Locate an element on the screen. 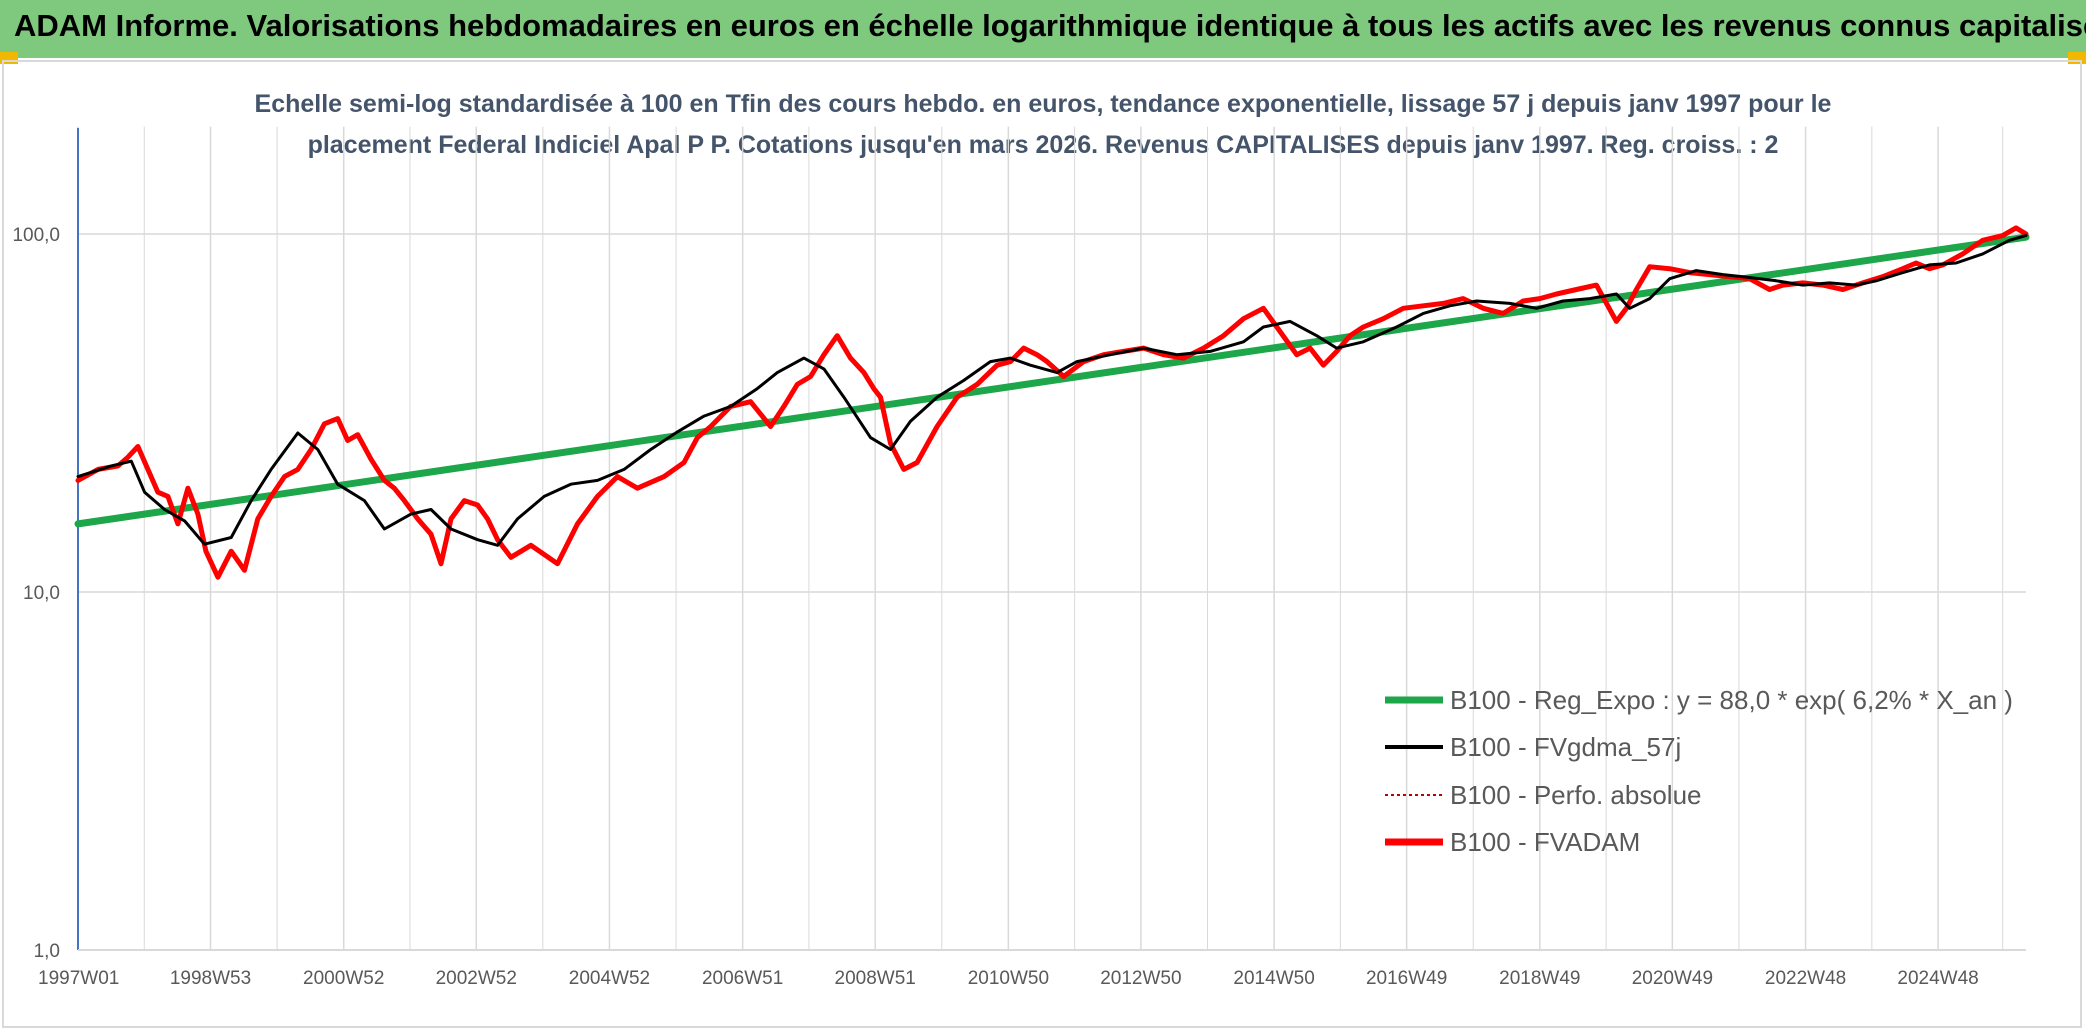 This screenshot has width=2086, height=1033. y-tick-label: 100,0 is located at coordinates (36, 235).